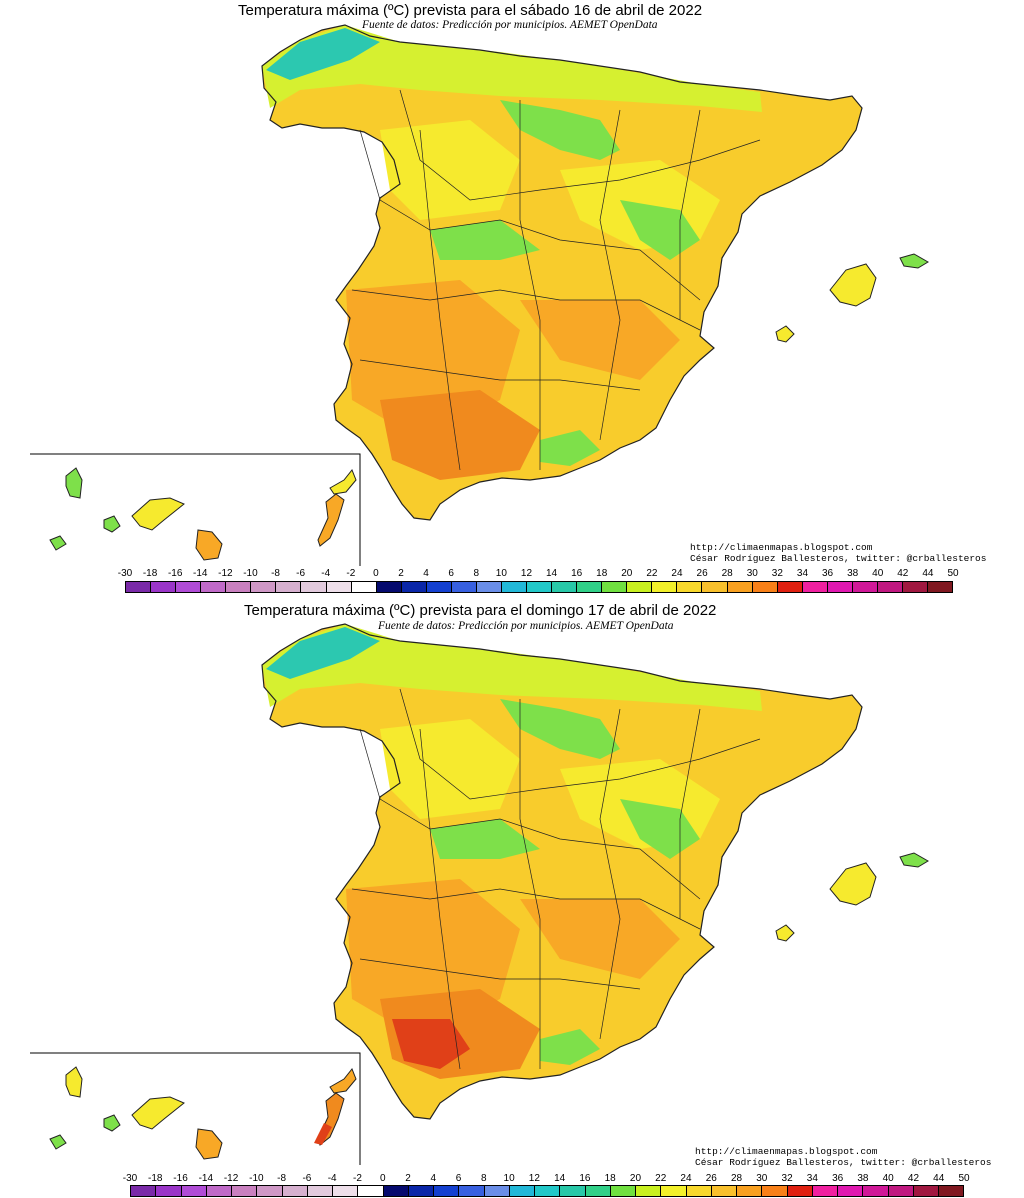 This screenshot has width=1024, height=1198. Describe the element at coordinates (802, 573) in the screenshot. I see `scale-tick-label: 34` at that location.